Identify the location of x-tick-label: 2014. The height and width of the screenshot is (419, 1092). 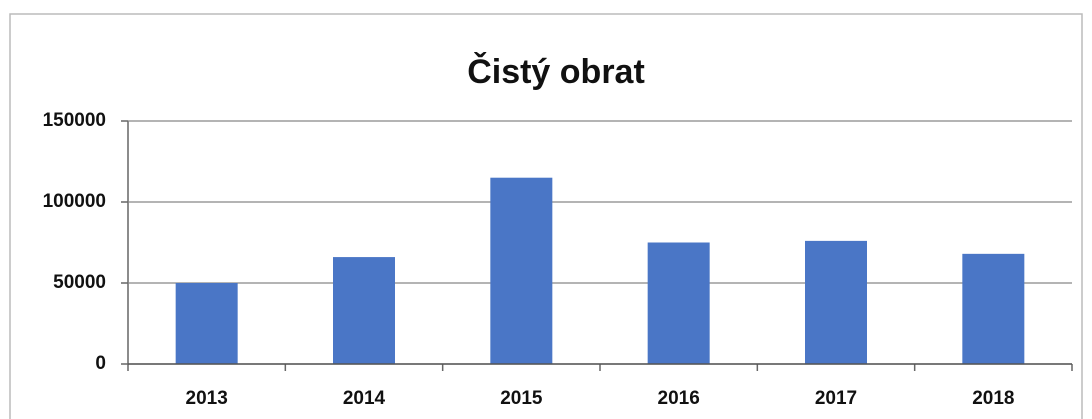
(364, 398).